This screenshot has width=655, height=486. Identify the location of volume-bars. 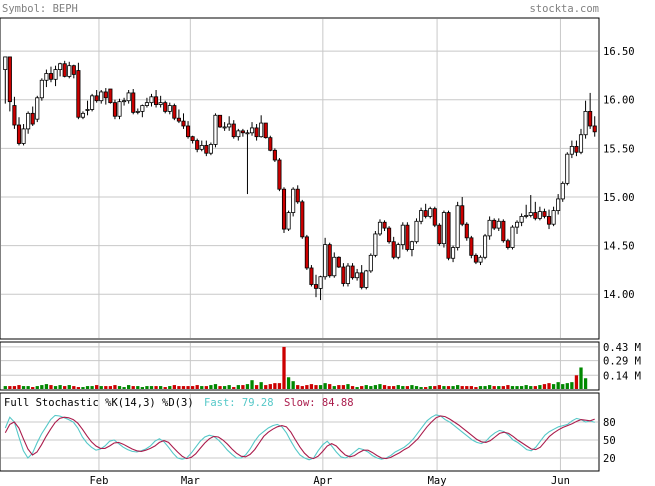
(295, 367).